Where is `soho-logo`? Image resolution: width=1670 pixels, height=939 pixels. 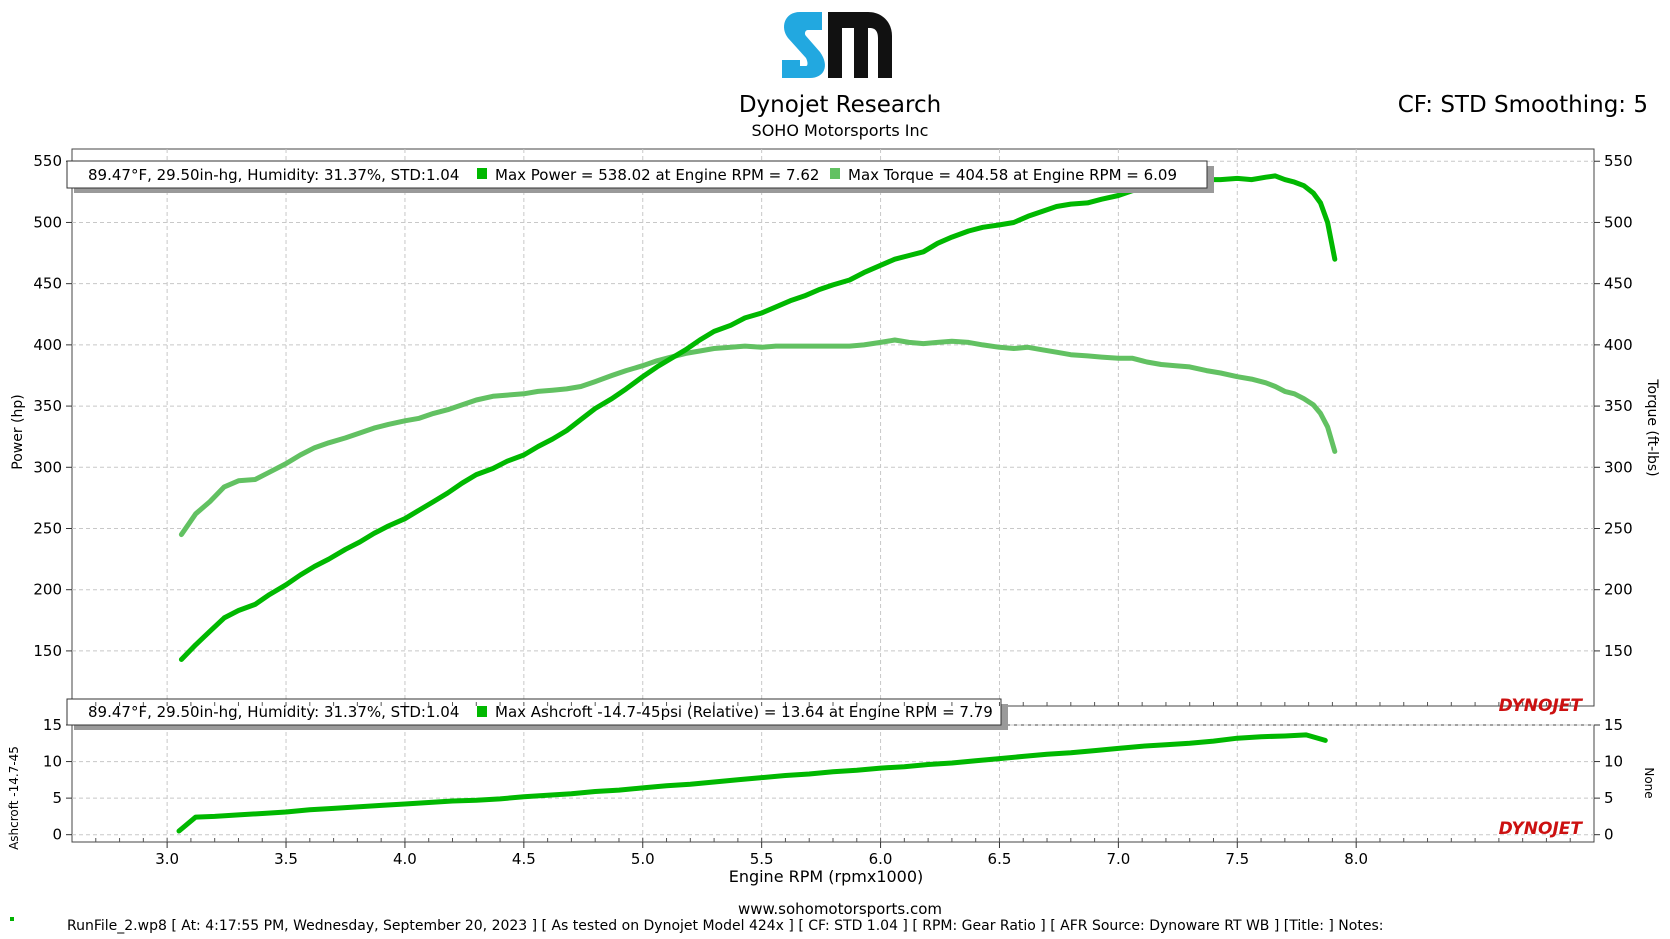 soho-logo is located at coordinates (837, 45).